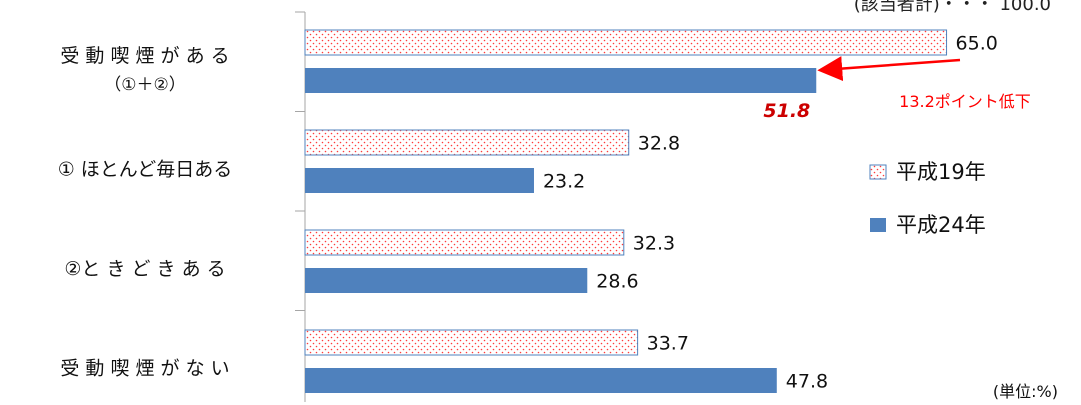 This screenshot has width=1081, height=405. Describe the element at coordinates (617, 282) in the screenshot. I see `data-label: 28.6` at that location.